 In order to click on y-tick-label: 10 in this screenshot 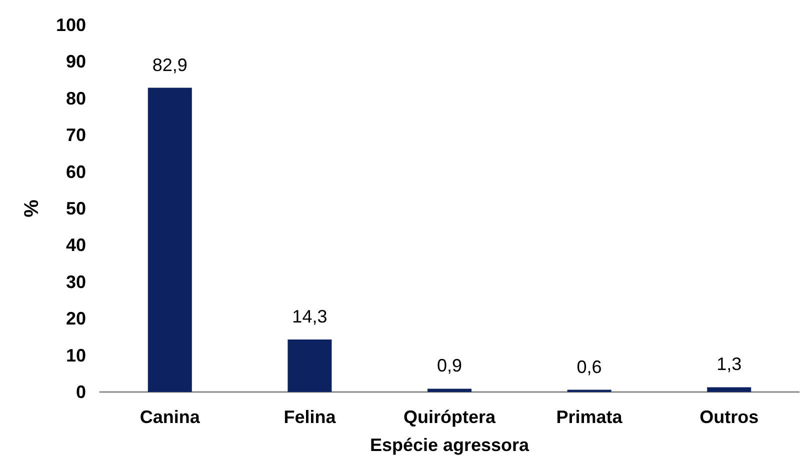, I will do `click(76, 355)`.